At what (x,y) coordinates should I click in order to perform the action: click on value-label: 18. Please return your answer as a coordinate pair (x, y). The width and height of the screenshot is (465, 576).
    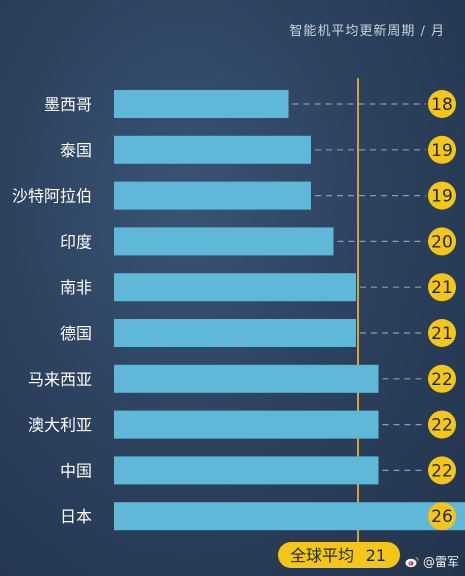
    Looking at the image, I should click on (442, 105).